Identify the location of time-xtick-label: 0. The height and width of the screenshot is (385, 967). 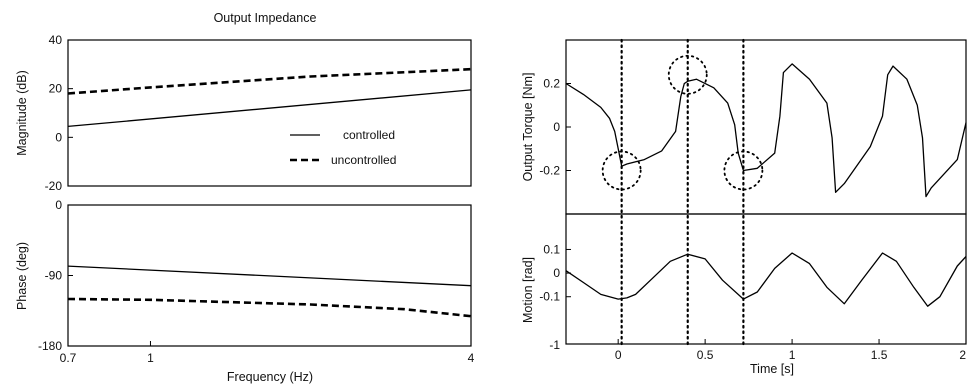
(618, 355).